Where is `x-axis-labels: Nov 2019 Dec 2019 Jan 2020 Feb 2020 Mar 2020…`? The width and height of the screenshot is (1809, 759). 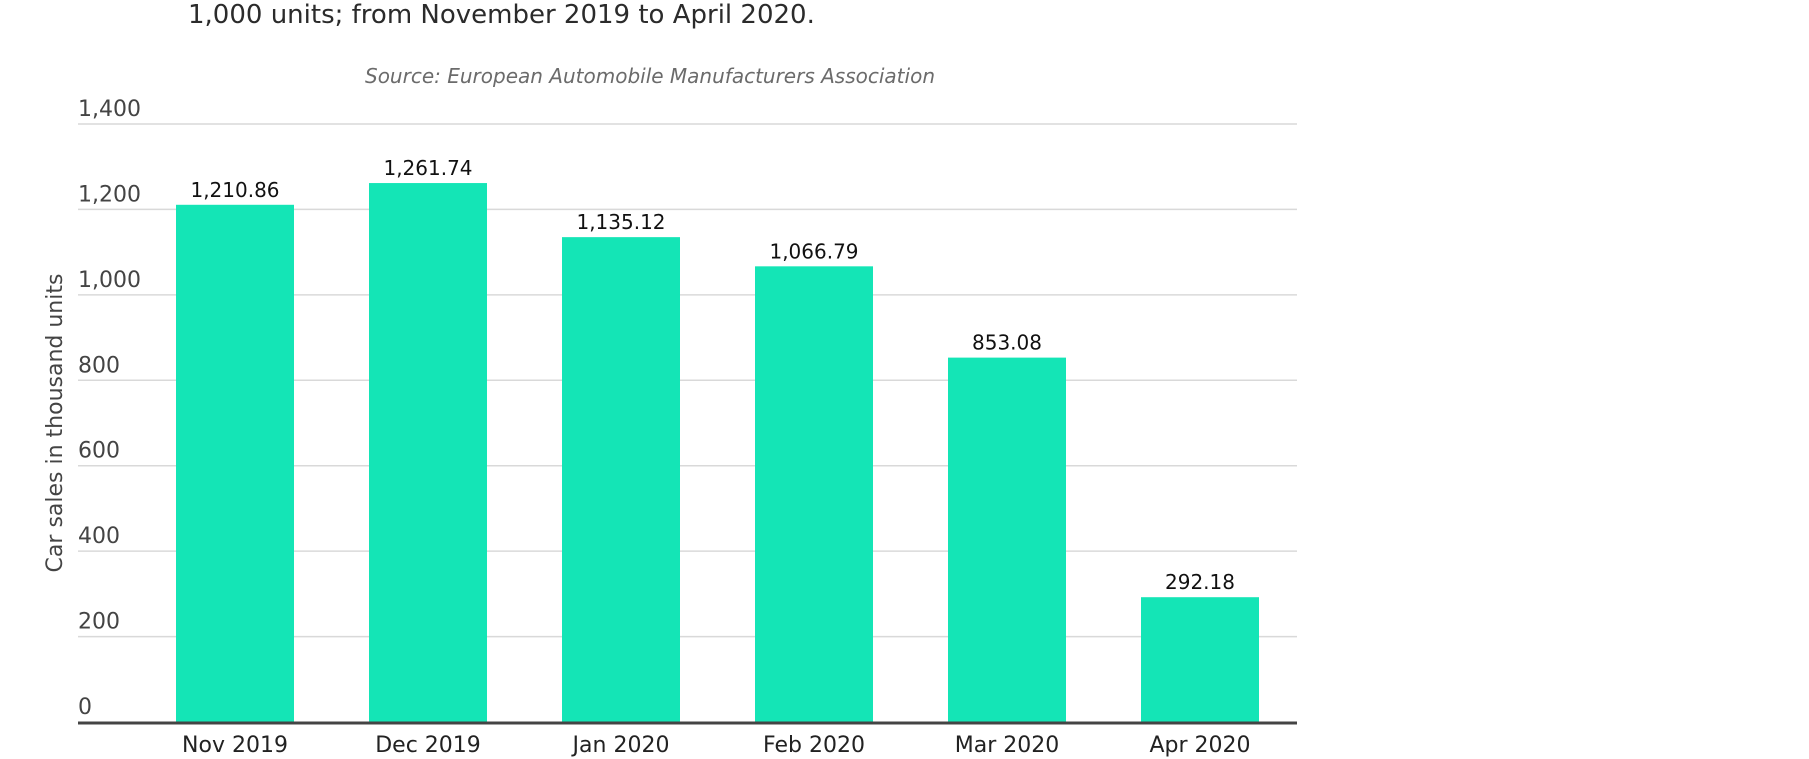 x-axis-labels: Nov 2019 Dec 2019 Jan 2020 Feb 2020 Mar 2020… is located at coordinates (716, 745).